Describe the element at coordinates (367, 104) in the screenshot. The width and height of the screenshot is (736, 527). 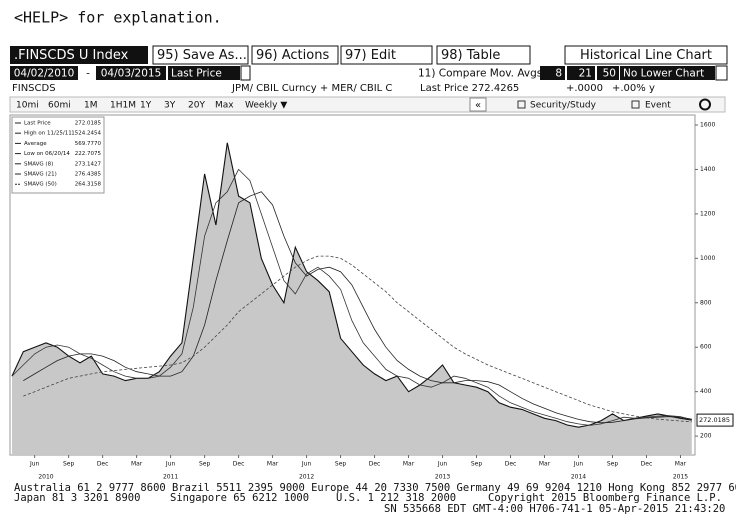
I see `toolbar` at that location.